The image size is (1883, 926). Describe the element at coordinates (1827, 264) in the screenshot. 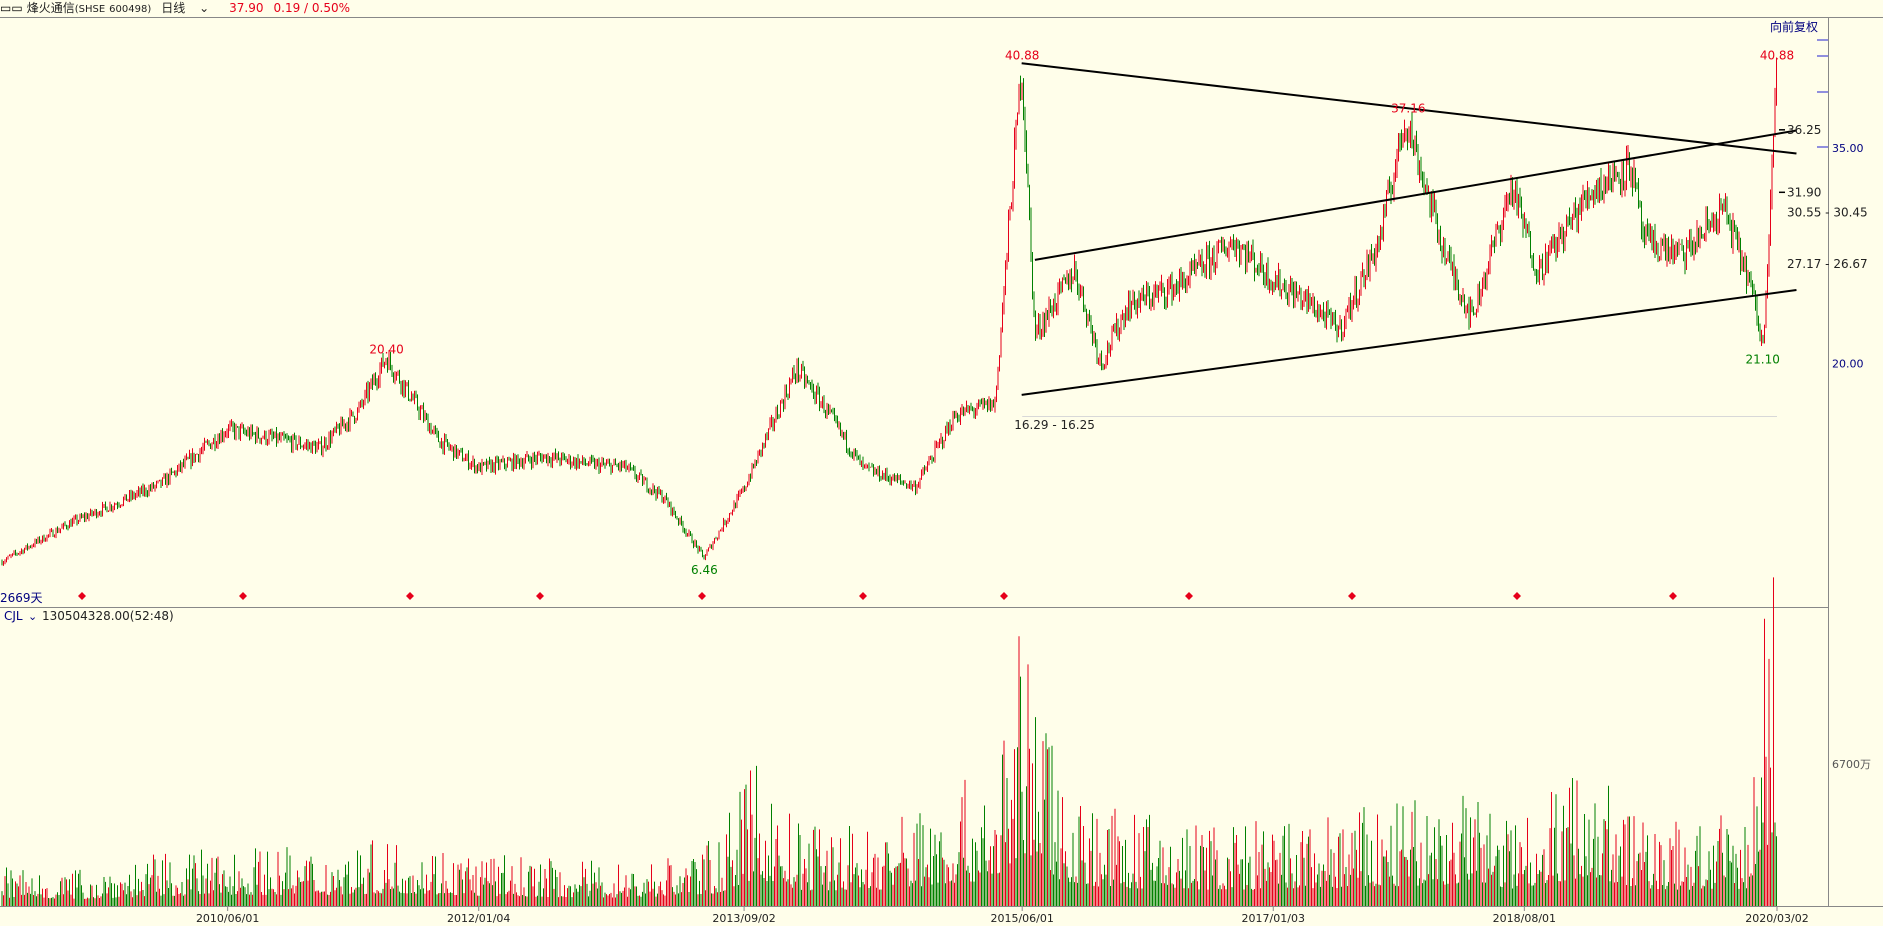

I see `price-annotation: 27.17 - 26.67` at that location.